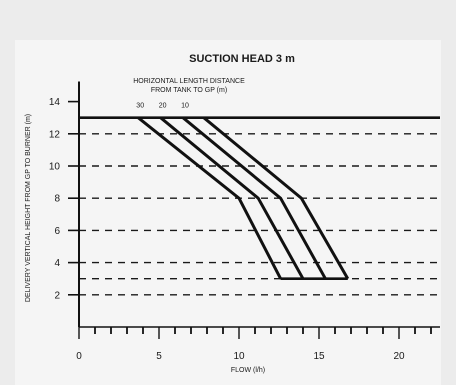 The image size is (456, 385). Describe the element at coordinates (248, 370) in the screenshot. I see `x-axis-label: FLOW (l/h)` at that location.